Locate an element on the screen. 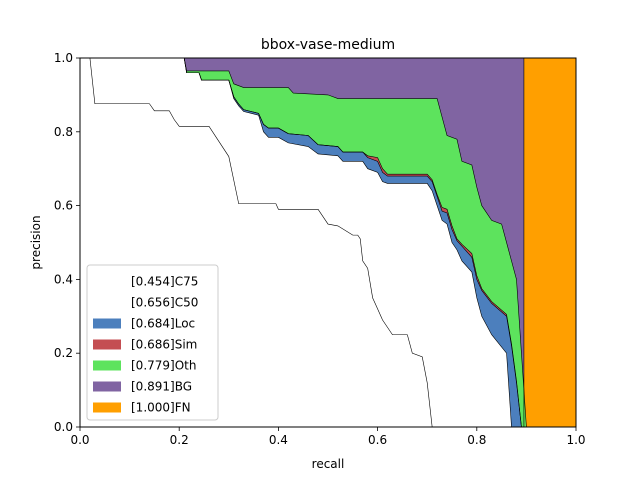  x-tick-label: 0.2 is located at coordinates (179, 440).